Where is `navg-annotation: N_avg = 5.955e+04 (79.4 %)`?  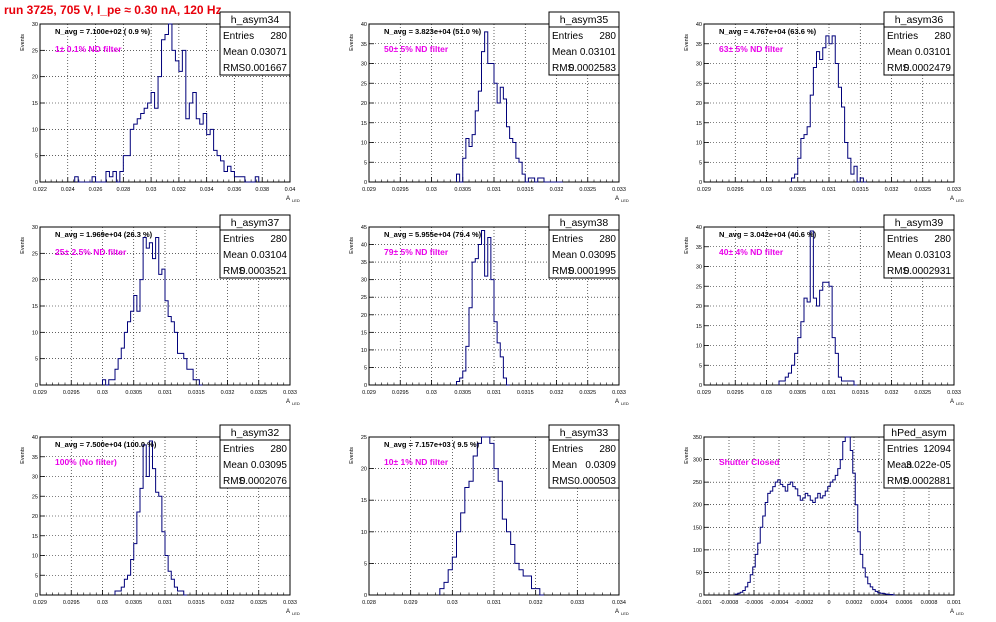
navg-annotation: N_avg = 5.955e+04 (79.4 %) is located at coordinates (433, 234).